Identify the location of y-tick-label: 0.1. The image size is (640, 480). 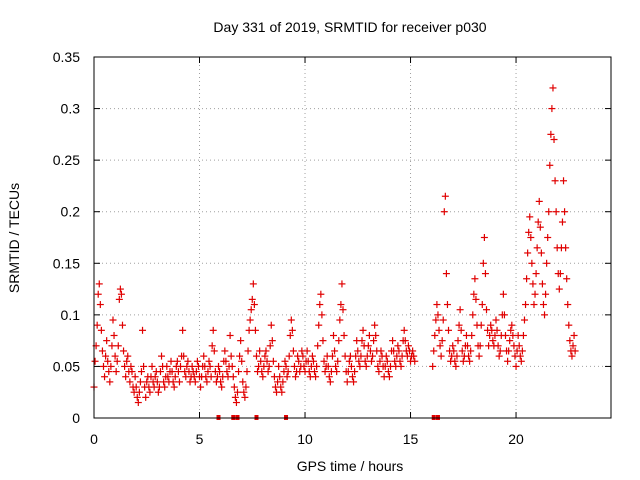
(71, 315).